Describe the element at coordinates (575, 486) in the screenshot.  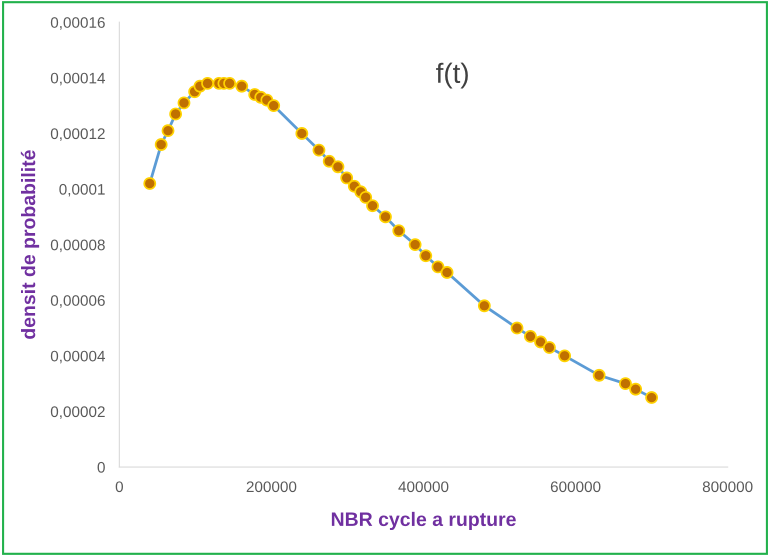
I see `x-tick-label: 600000` at that location.